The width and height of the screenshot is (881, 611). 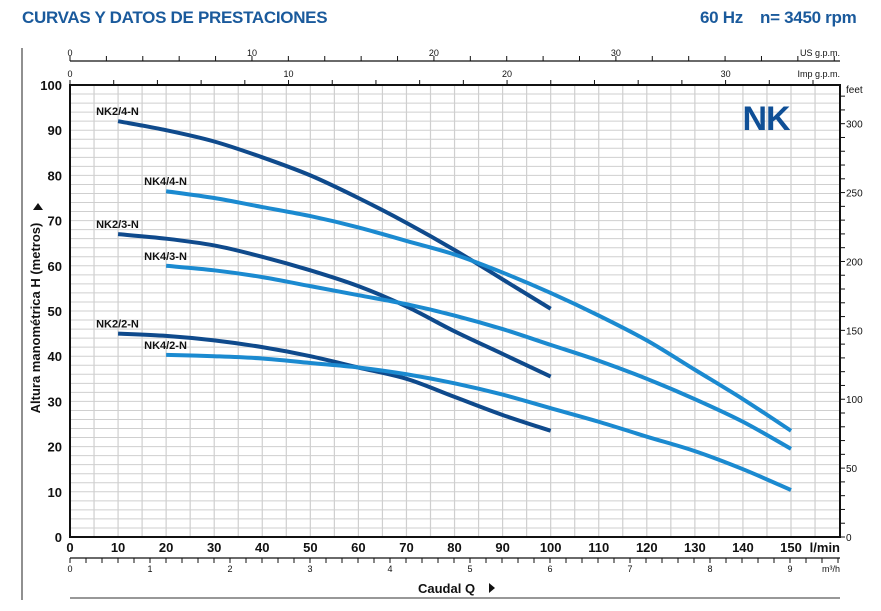 I want to click on m3h-tick-label: 9, so click(x=789, y=569).